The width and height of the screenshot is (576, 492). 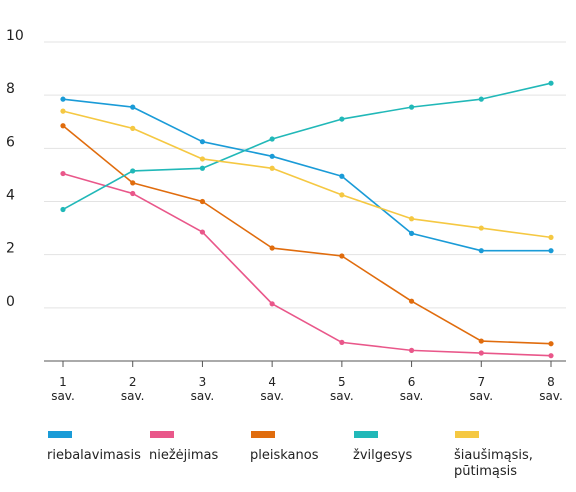 I want to click on x-tick-label: 8 sav., so click(x=551, y=389).